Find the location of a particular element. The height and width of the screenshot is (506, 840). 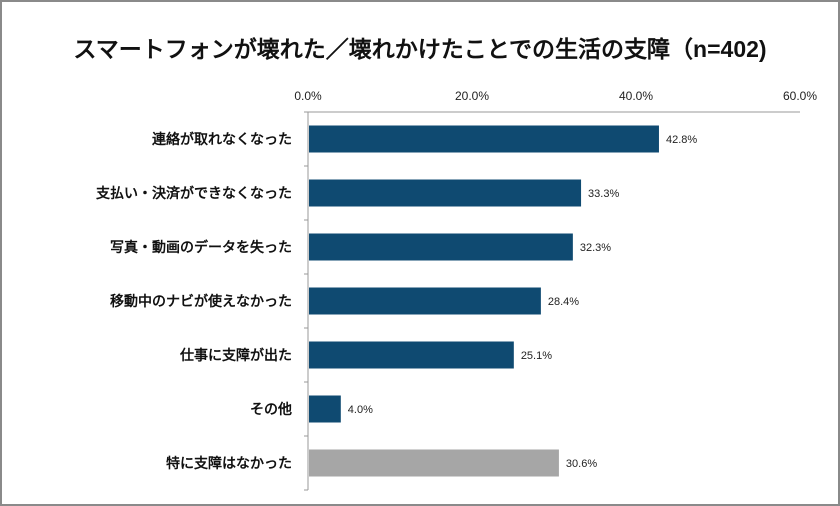

x-tick-label: 0.0% is located at coordinates (308, 96).